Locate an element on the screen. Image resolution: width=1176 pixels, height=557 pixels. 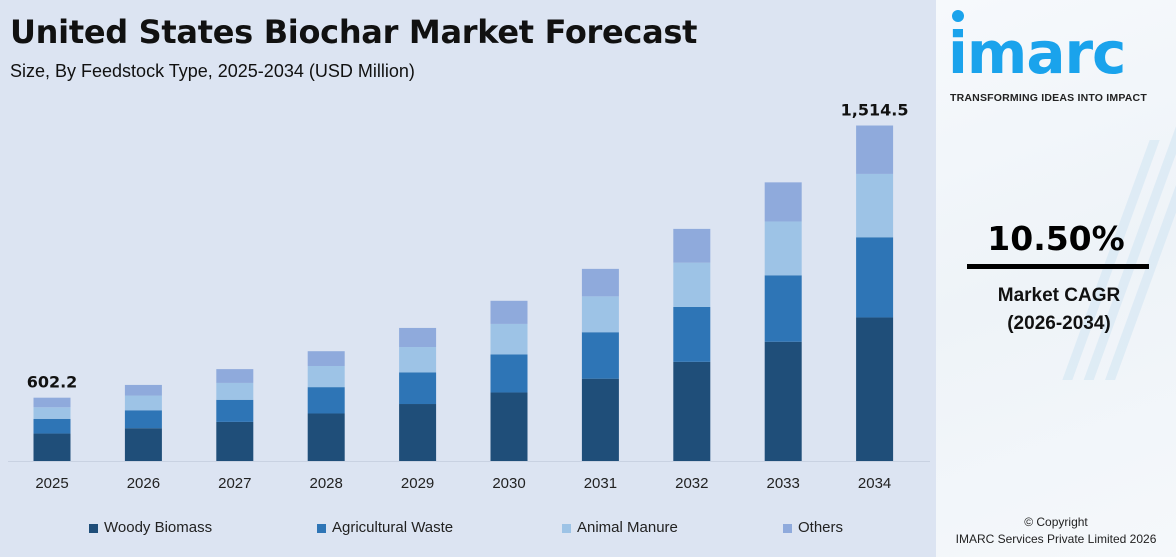
bar-segment-woody-biomass-2029 is located at coordinates (418, 432).